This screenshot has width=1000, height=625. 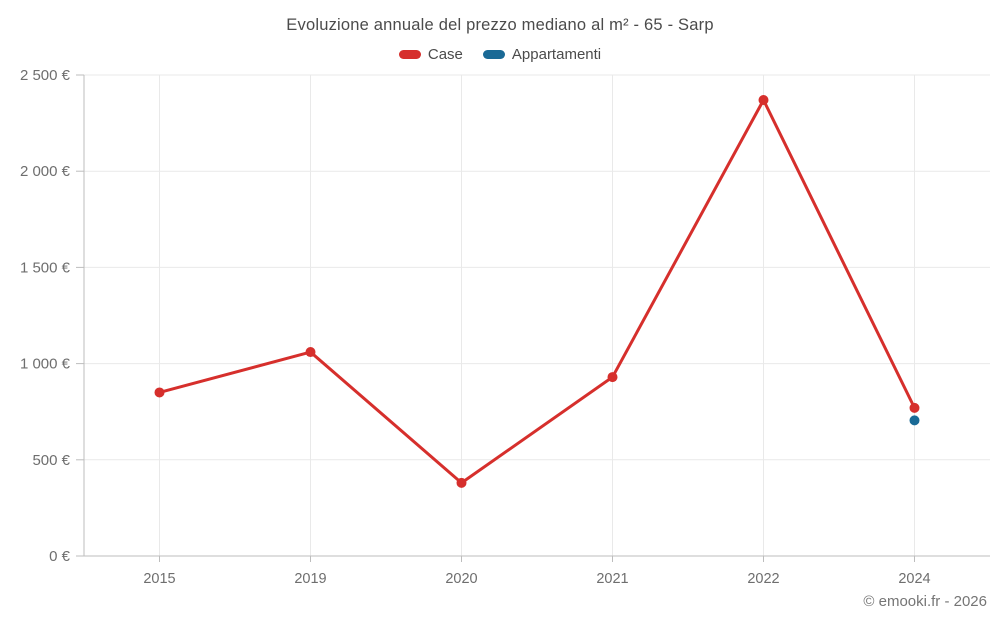 What do you see at coordinates (925, 601) in the screenshot?
I see `watermark: © emooki.fr - 2026` at bounding box center [925, 601].